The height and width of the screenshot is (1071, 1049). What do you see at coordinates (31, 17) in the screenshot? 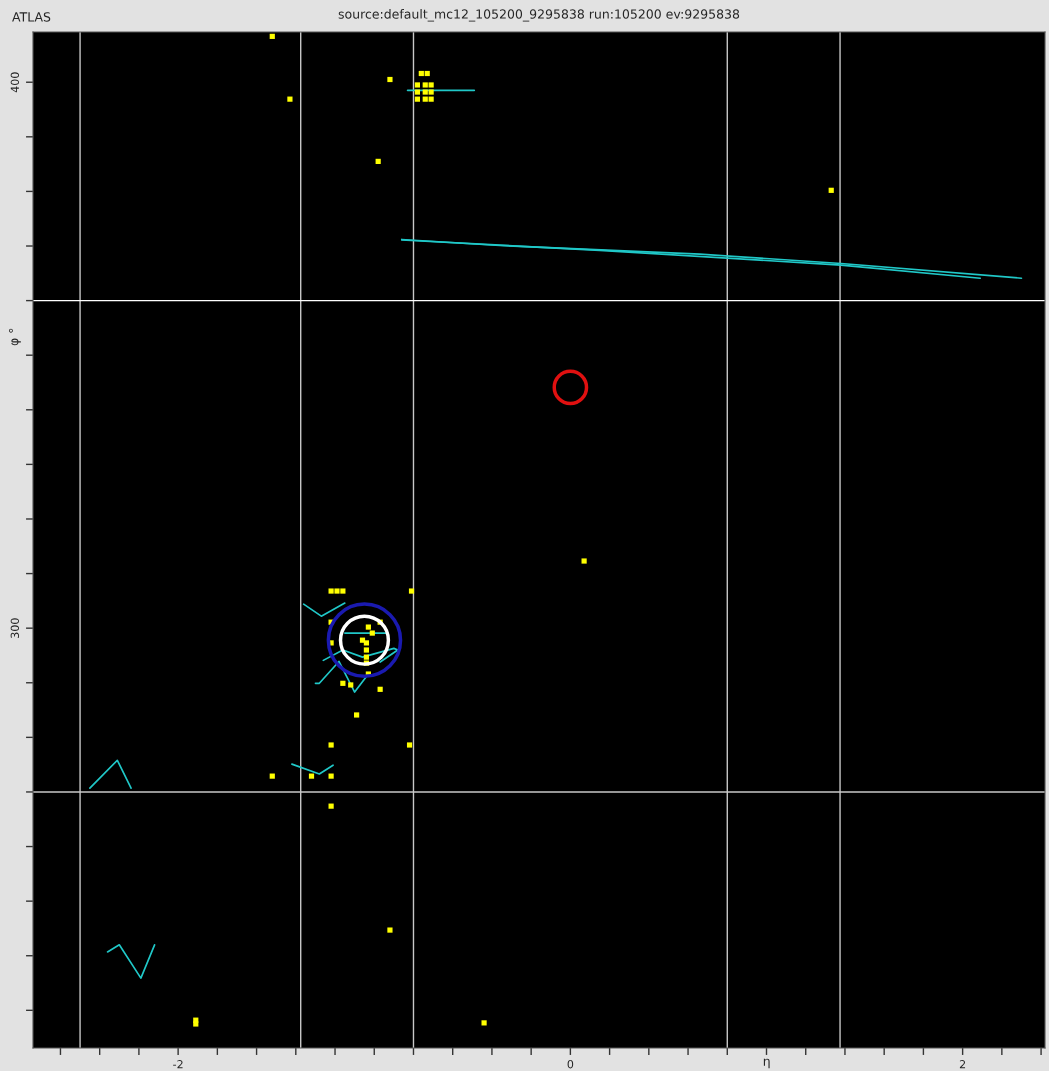
I see `text: ATLAS` at bounding box center [31, 17].